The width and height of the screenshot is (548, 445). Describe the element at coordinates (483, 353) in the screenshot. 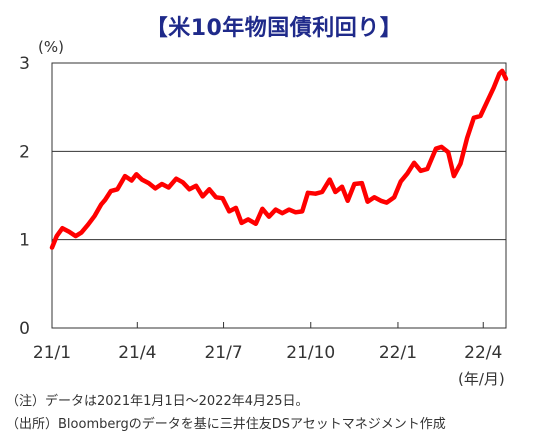

I see `x-tick-label-22/4: 22/4` at that location.